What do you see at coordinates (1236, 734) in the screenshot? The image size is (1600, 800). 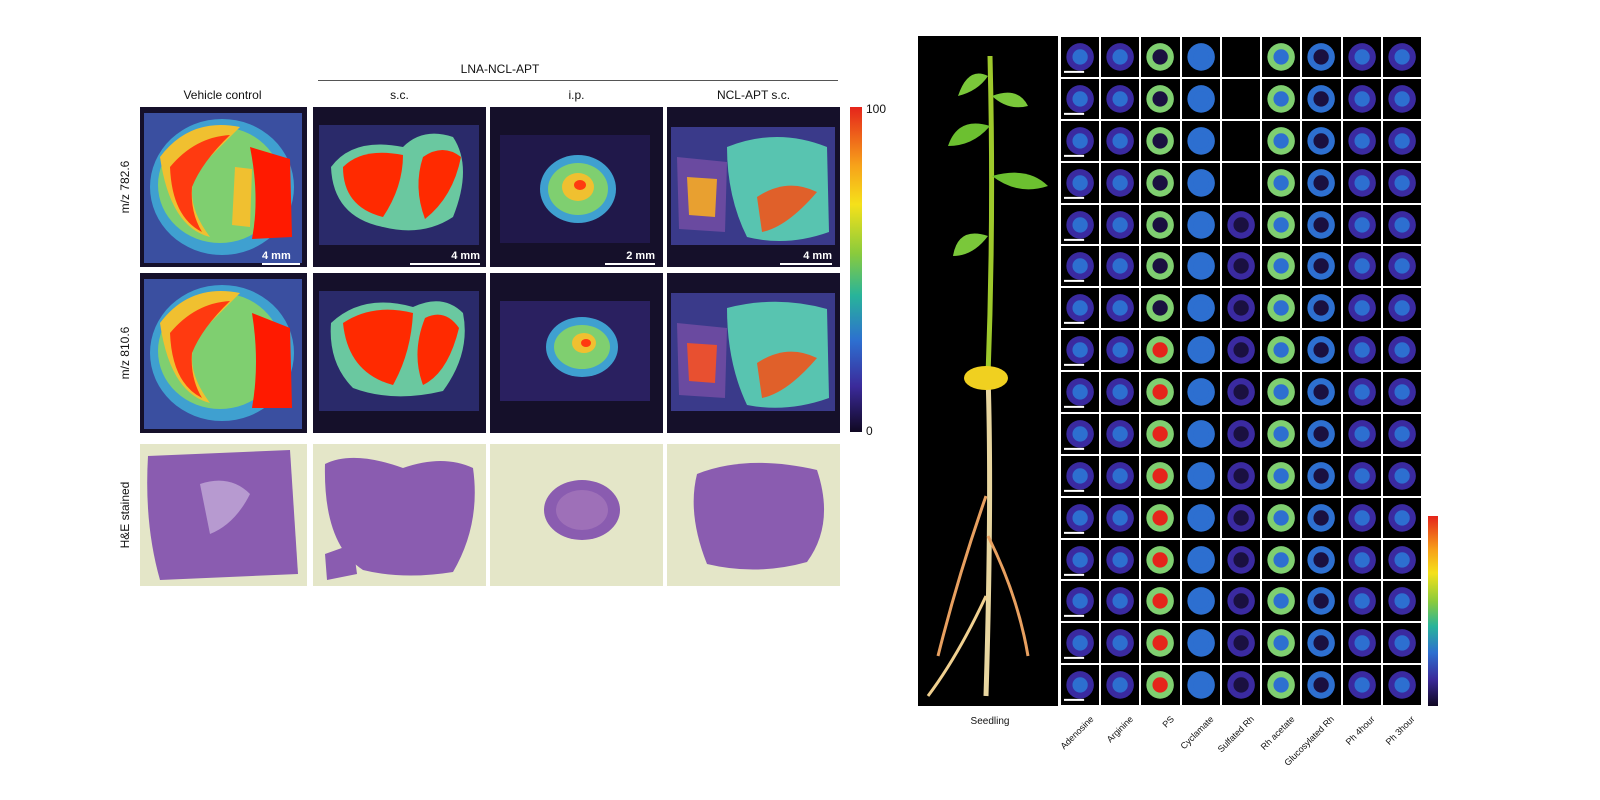 I see `metabolite-label: Sulfated Rh` at bounding box center [1236, 734].